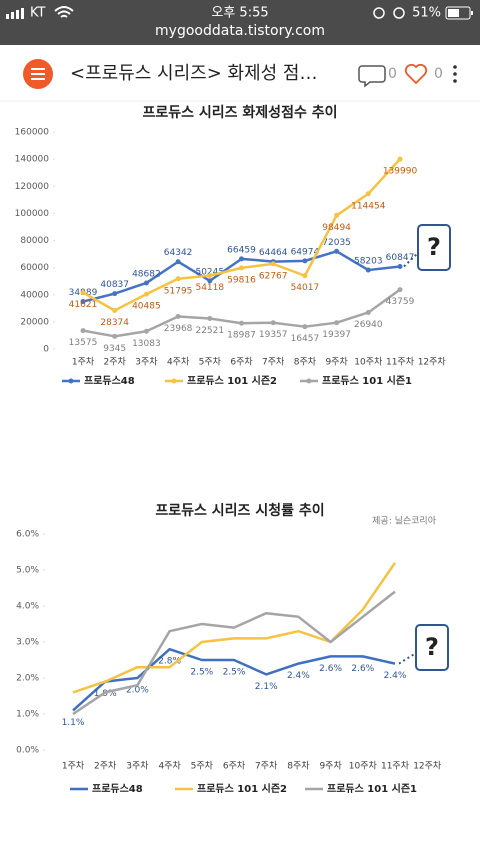 This screenshot has width=480, height=853. I want to click on legend-label: 프로듀스 101 시즌1, so click(367, 381).